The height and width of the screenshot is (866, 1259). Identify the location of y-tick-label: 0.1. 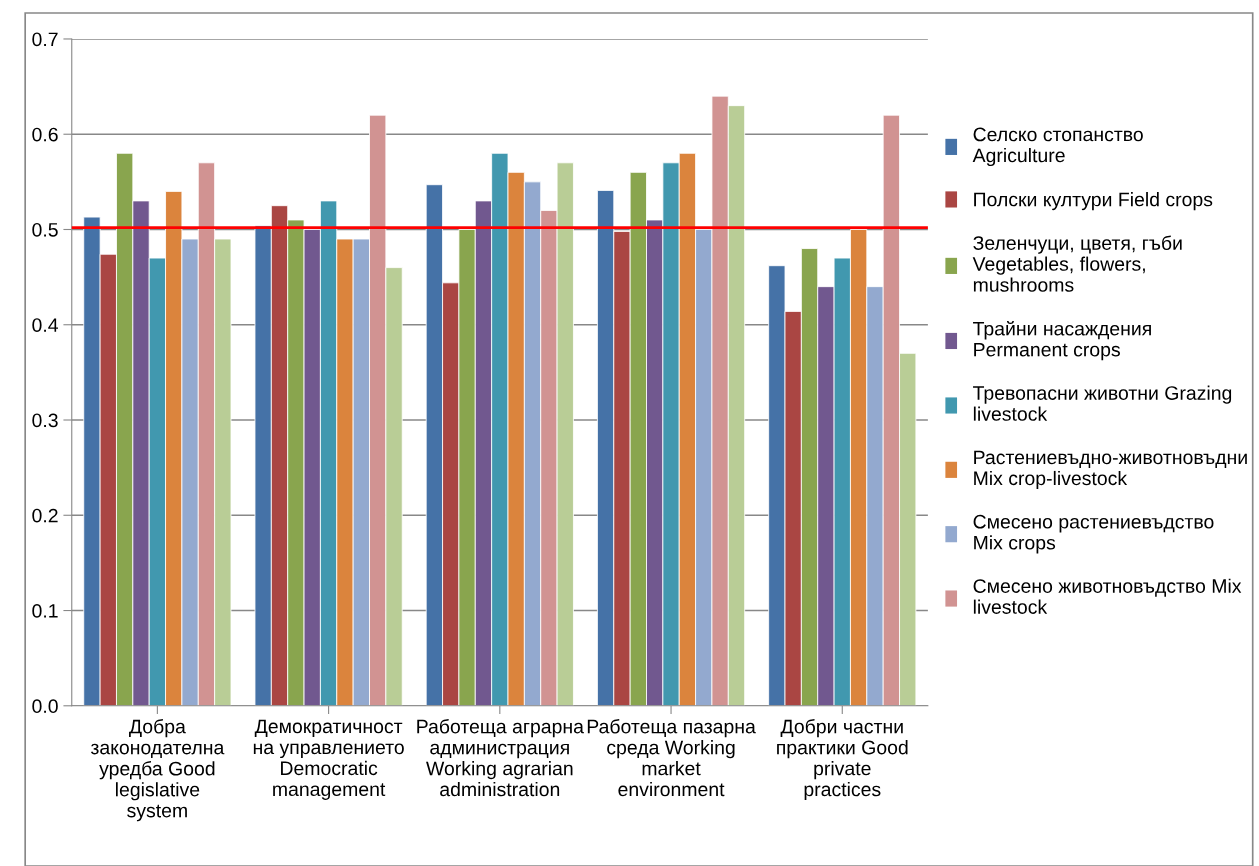
(45, 611).